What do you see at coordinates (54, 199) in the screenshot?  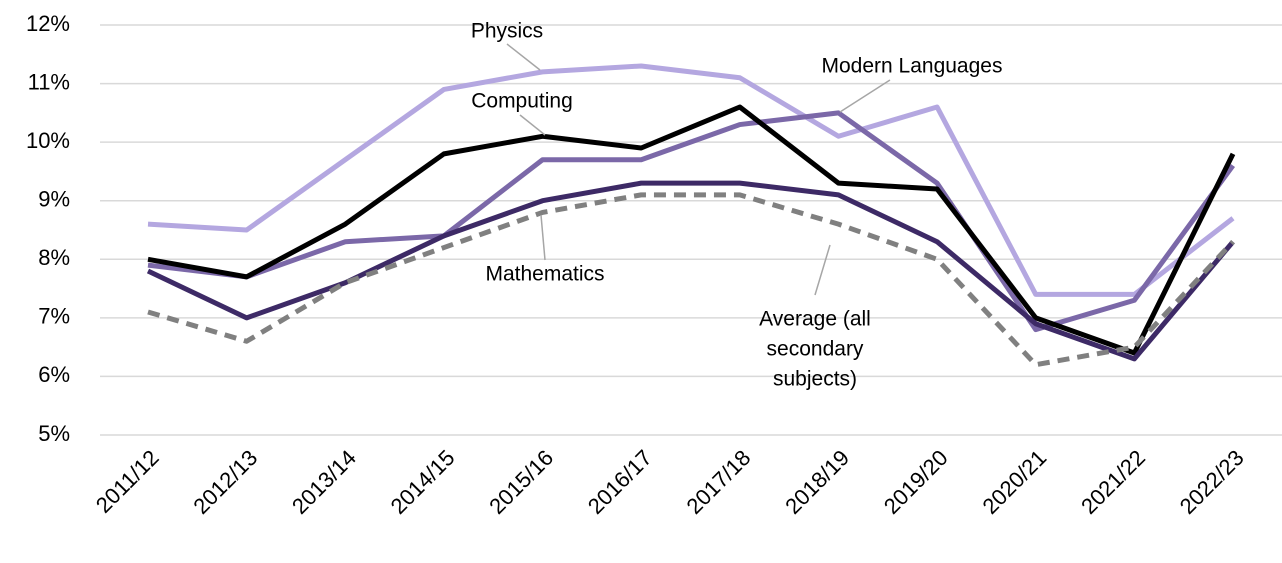 I see `y-tick-label: 9%` at bounding box center [54, 199].